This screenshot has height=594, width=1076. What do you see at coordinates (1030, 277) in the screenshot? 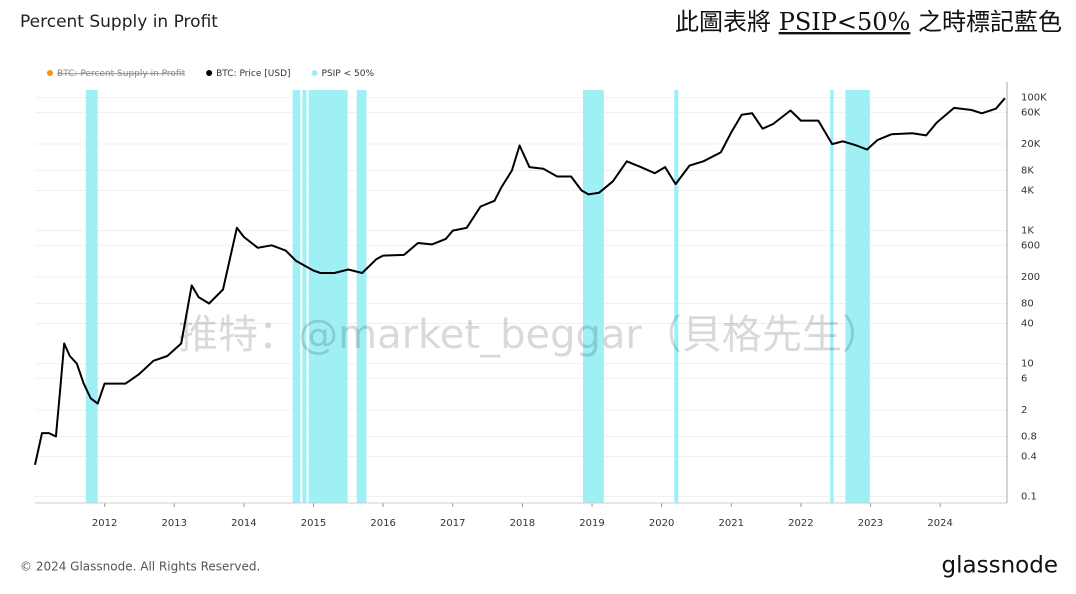
I see `y-tick-label: 200` at bounding box center [1030, 277].